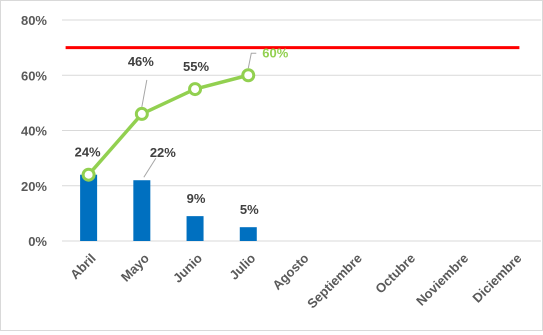  What do you see at coordinates (34, 75) in the screenshot?
I see `y-tick-label: 60%` at bounding box center [34, 75].